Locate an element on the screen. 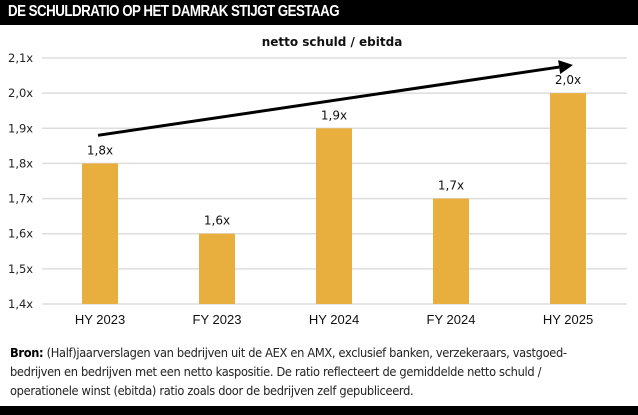 This screenshot has height=415, width=638. trend-arrow-head is located at coordinates (565, 67).